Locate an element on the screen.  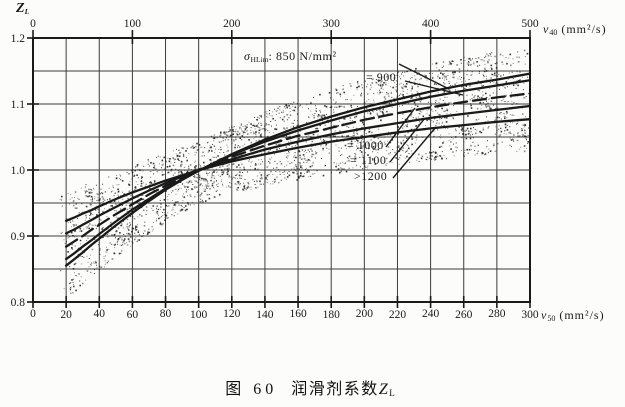
bottom-axis-tick-label: 80 is located at coordinates (166, 314).